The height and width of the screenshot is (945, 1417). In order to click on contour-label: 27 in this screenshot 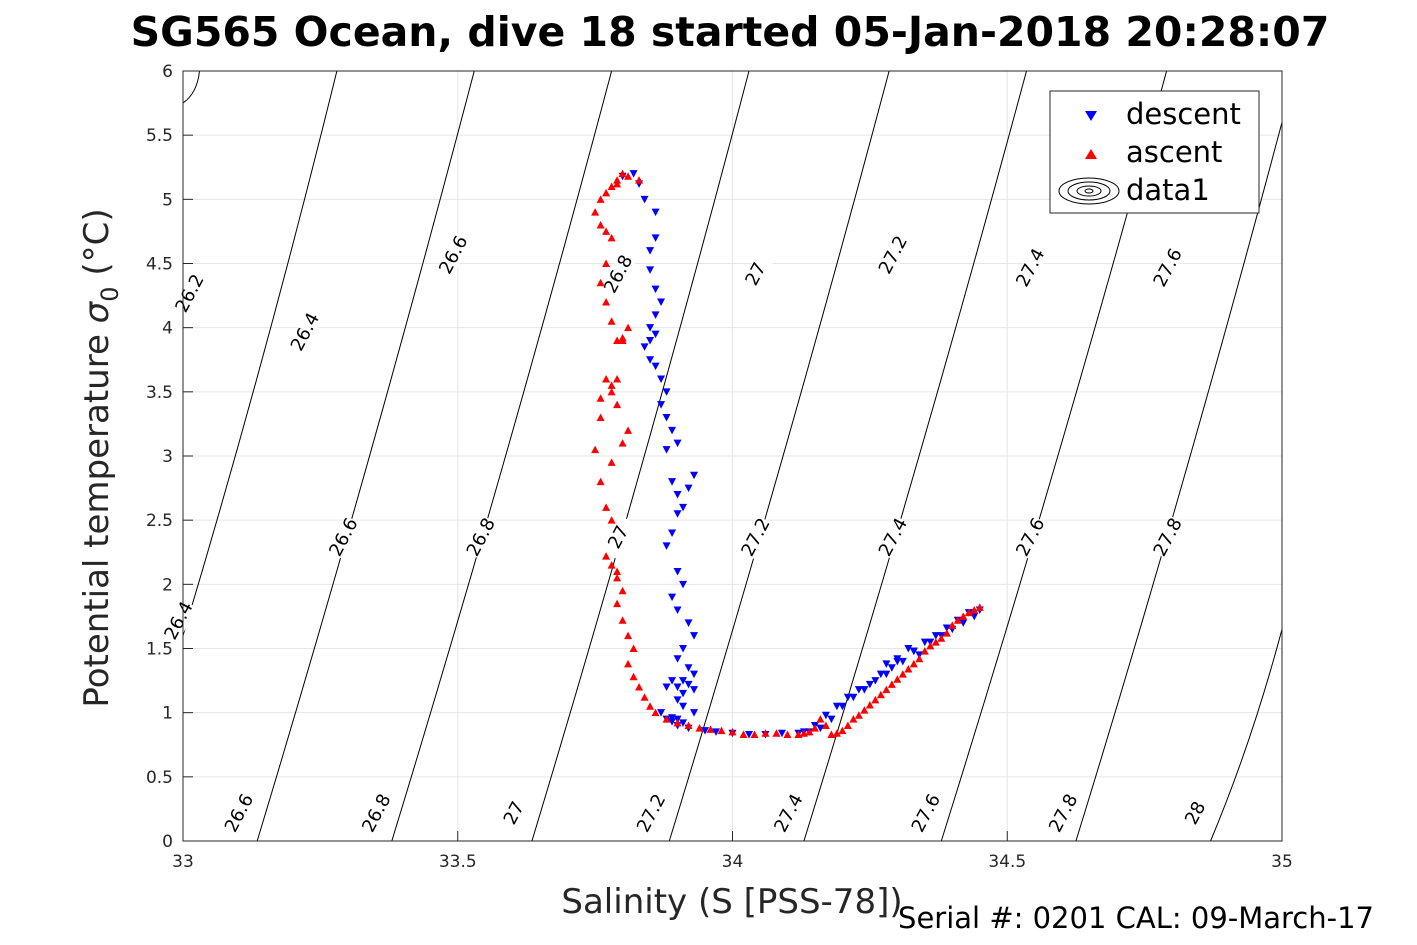, I will do `click(619, 537)`.